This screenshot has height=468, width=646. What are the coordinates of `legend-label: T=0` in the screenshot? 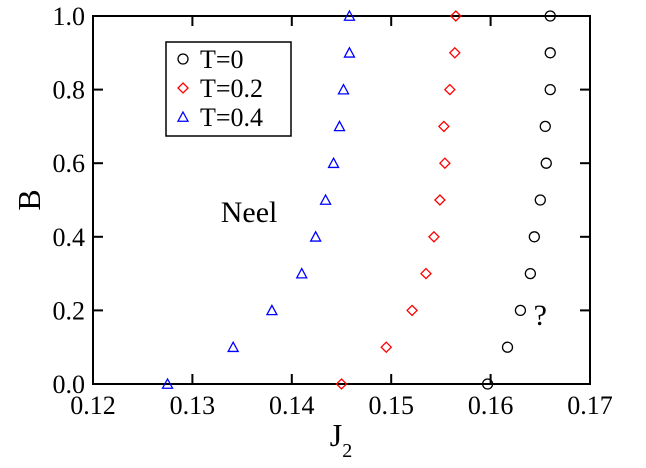 It's located at (222, 59).